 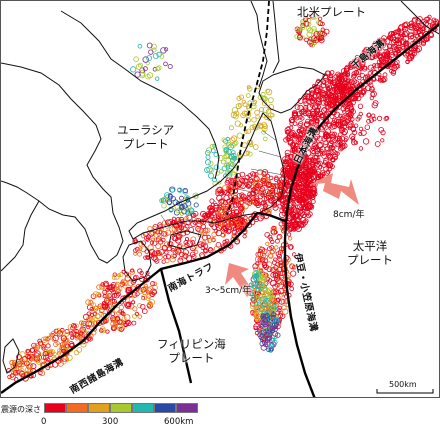 I want to click on legend-tick-0: 0, so click(x=44, y=422).